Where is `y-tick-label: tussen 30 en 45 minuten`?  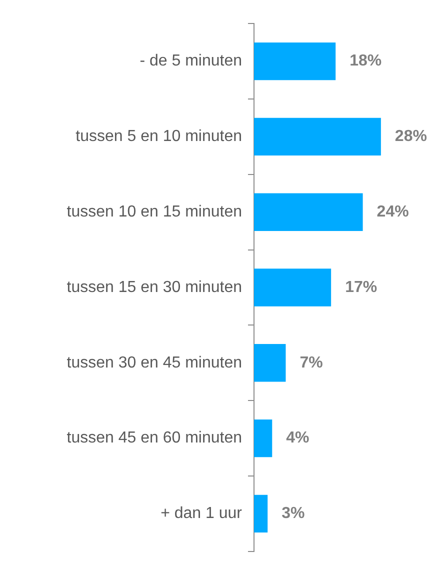
y-tick-label: tussen 30 en 45 minuten is located at coordinates (154, 363).